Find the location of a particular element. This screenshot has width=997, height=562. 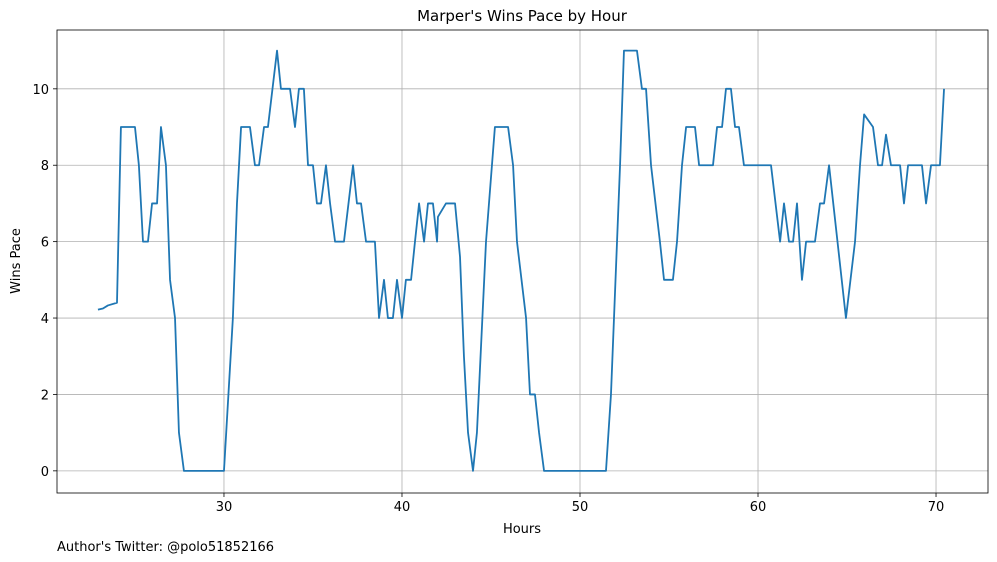

y-tick-label: 6 is located at coordinates (45, 243).